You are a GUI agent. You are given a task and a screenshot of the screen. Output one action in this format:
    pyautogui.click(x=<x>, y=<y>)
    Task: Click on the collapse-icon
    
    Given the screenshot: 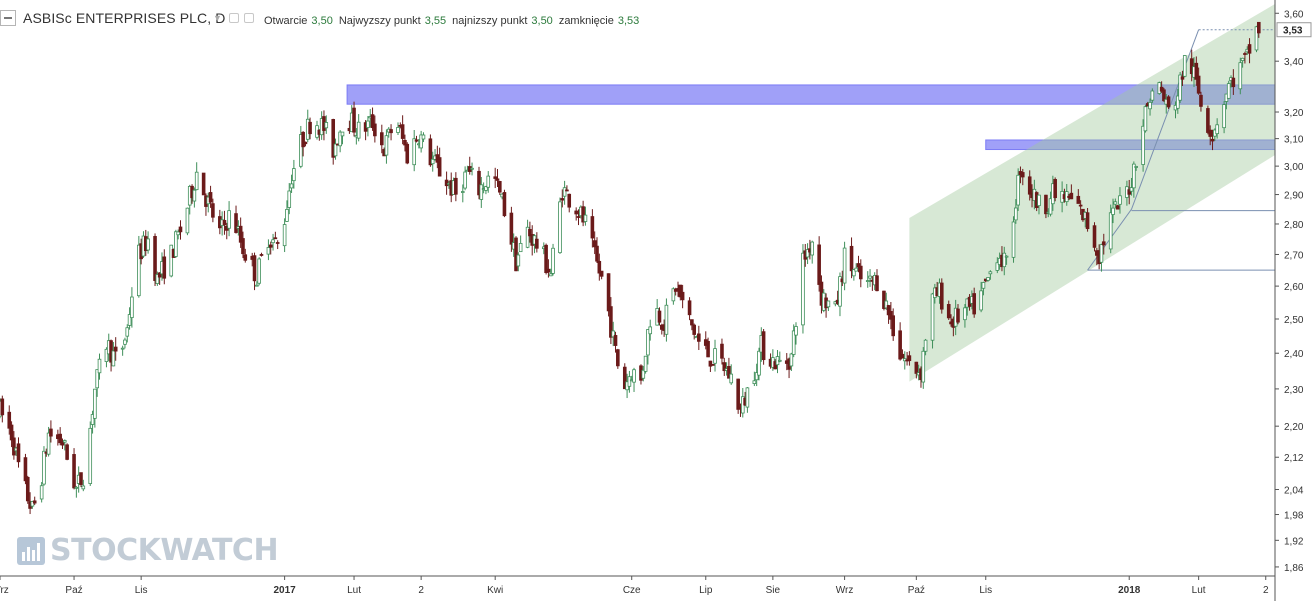 What is the action you would take?
    pyautogui.click(x=8, y=18)
    